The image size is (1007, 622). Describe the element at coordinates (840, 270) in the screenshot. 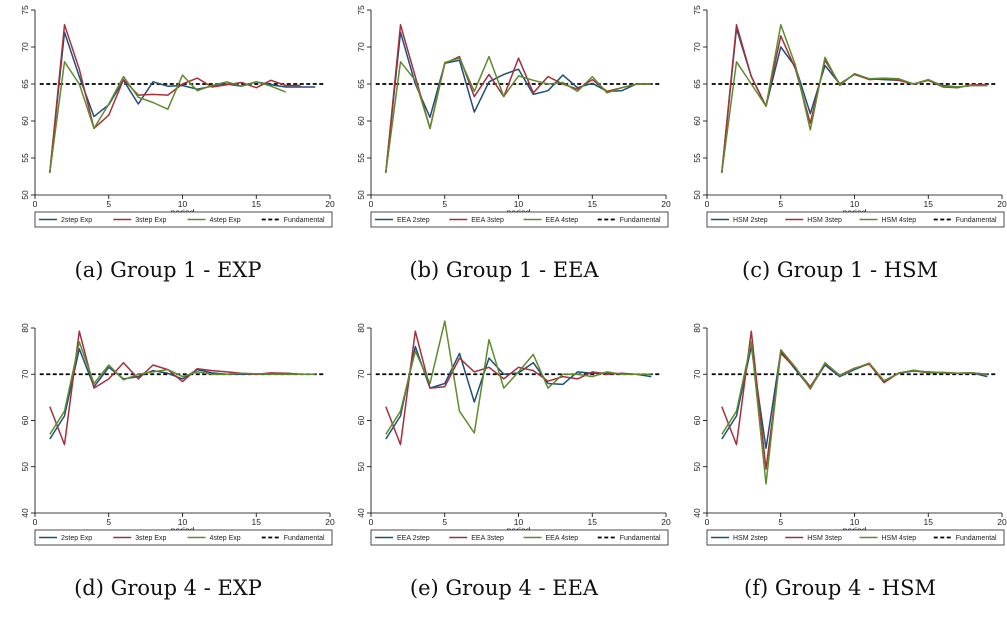

I see `panel-caption: (c) Group 1 - HSM` at that location.